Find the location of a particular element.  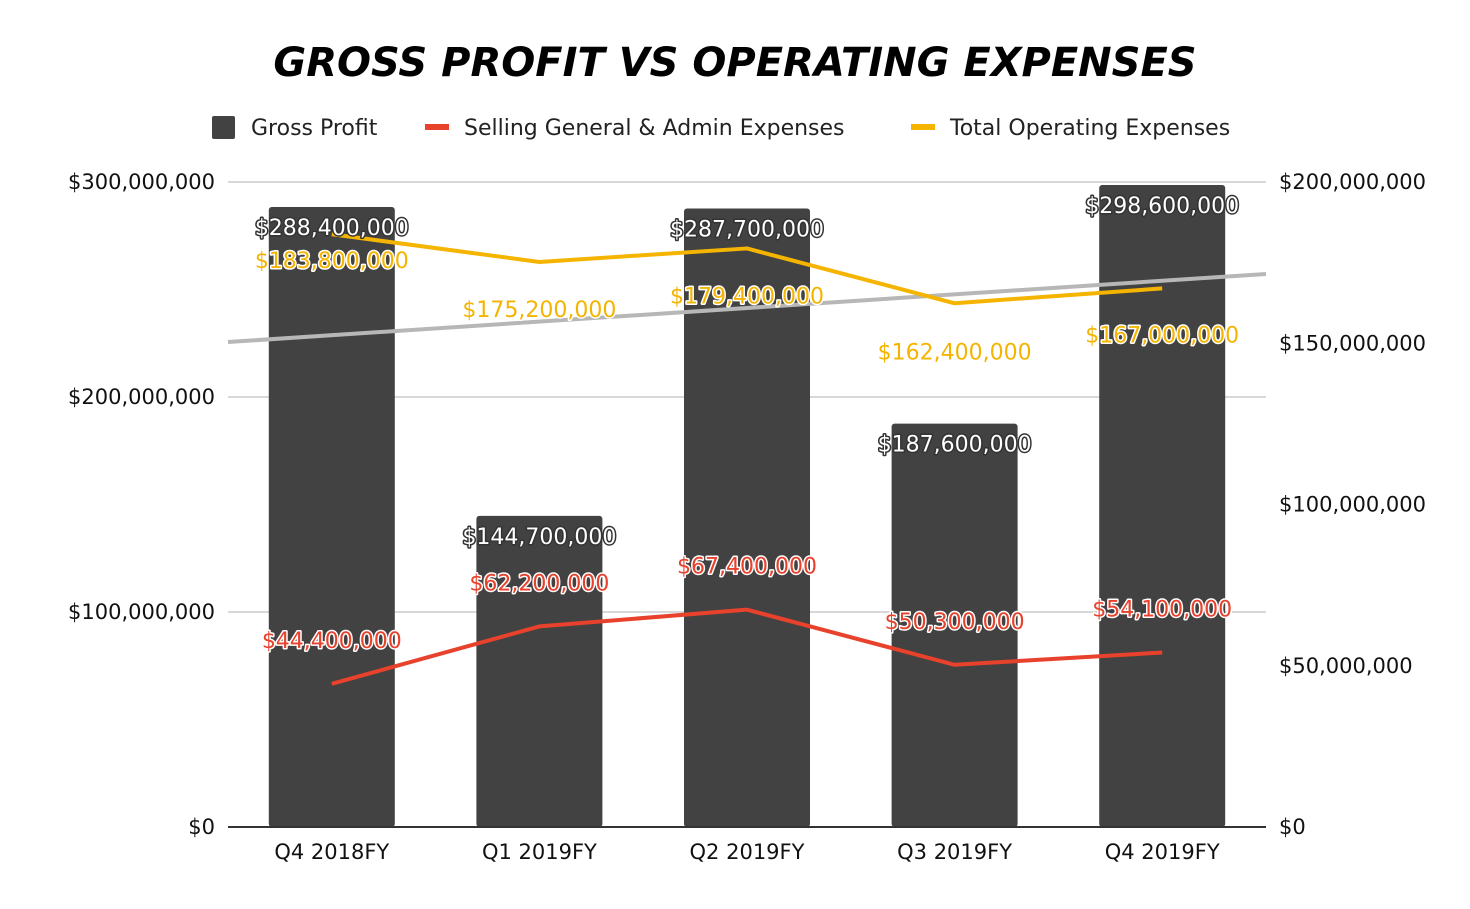

trendline-gross-profit is located at coordinates (747, 308).